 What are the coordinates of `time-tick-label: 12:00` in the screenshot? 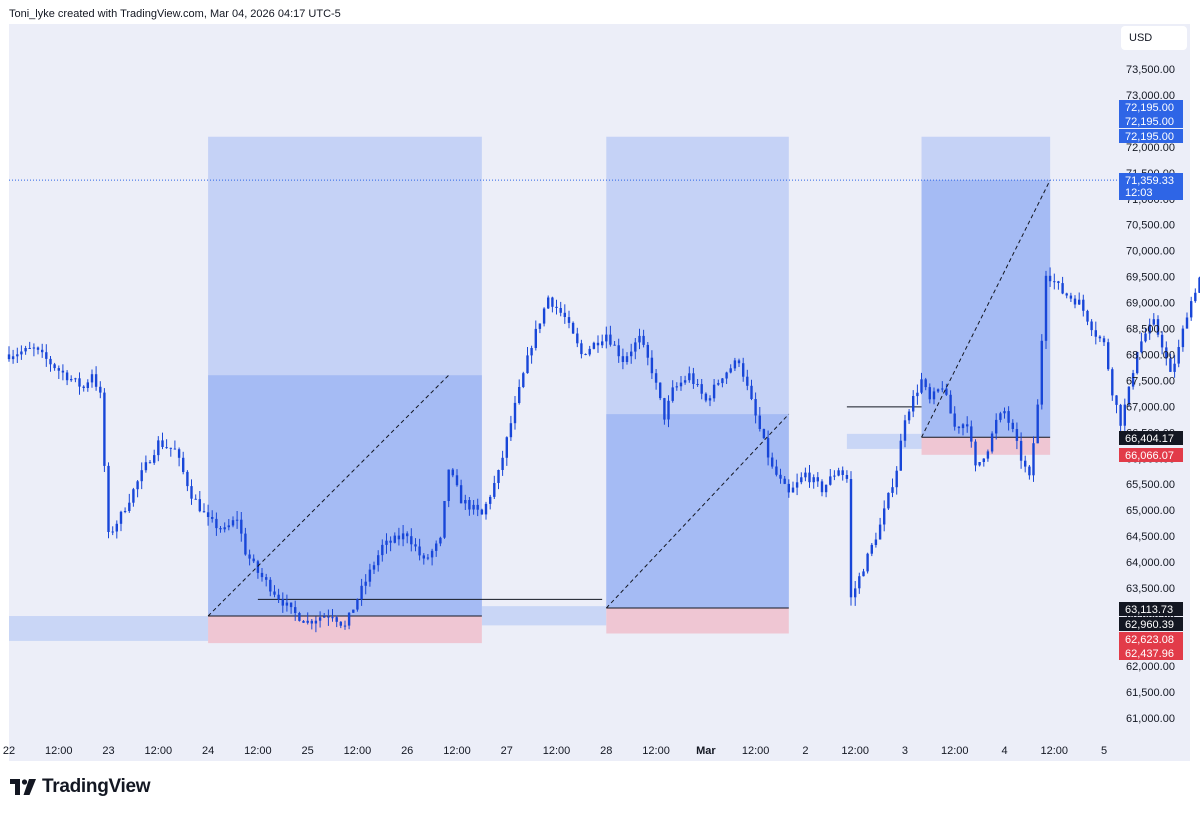 It's located at (955, 751).